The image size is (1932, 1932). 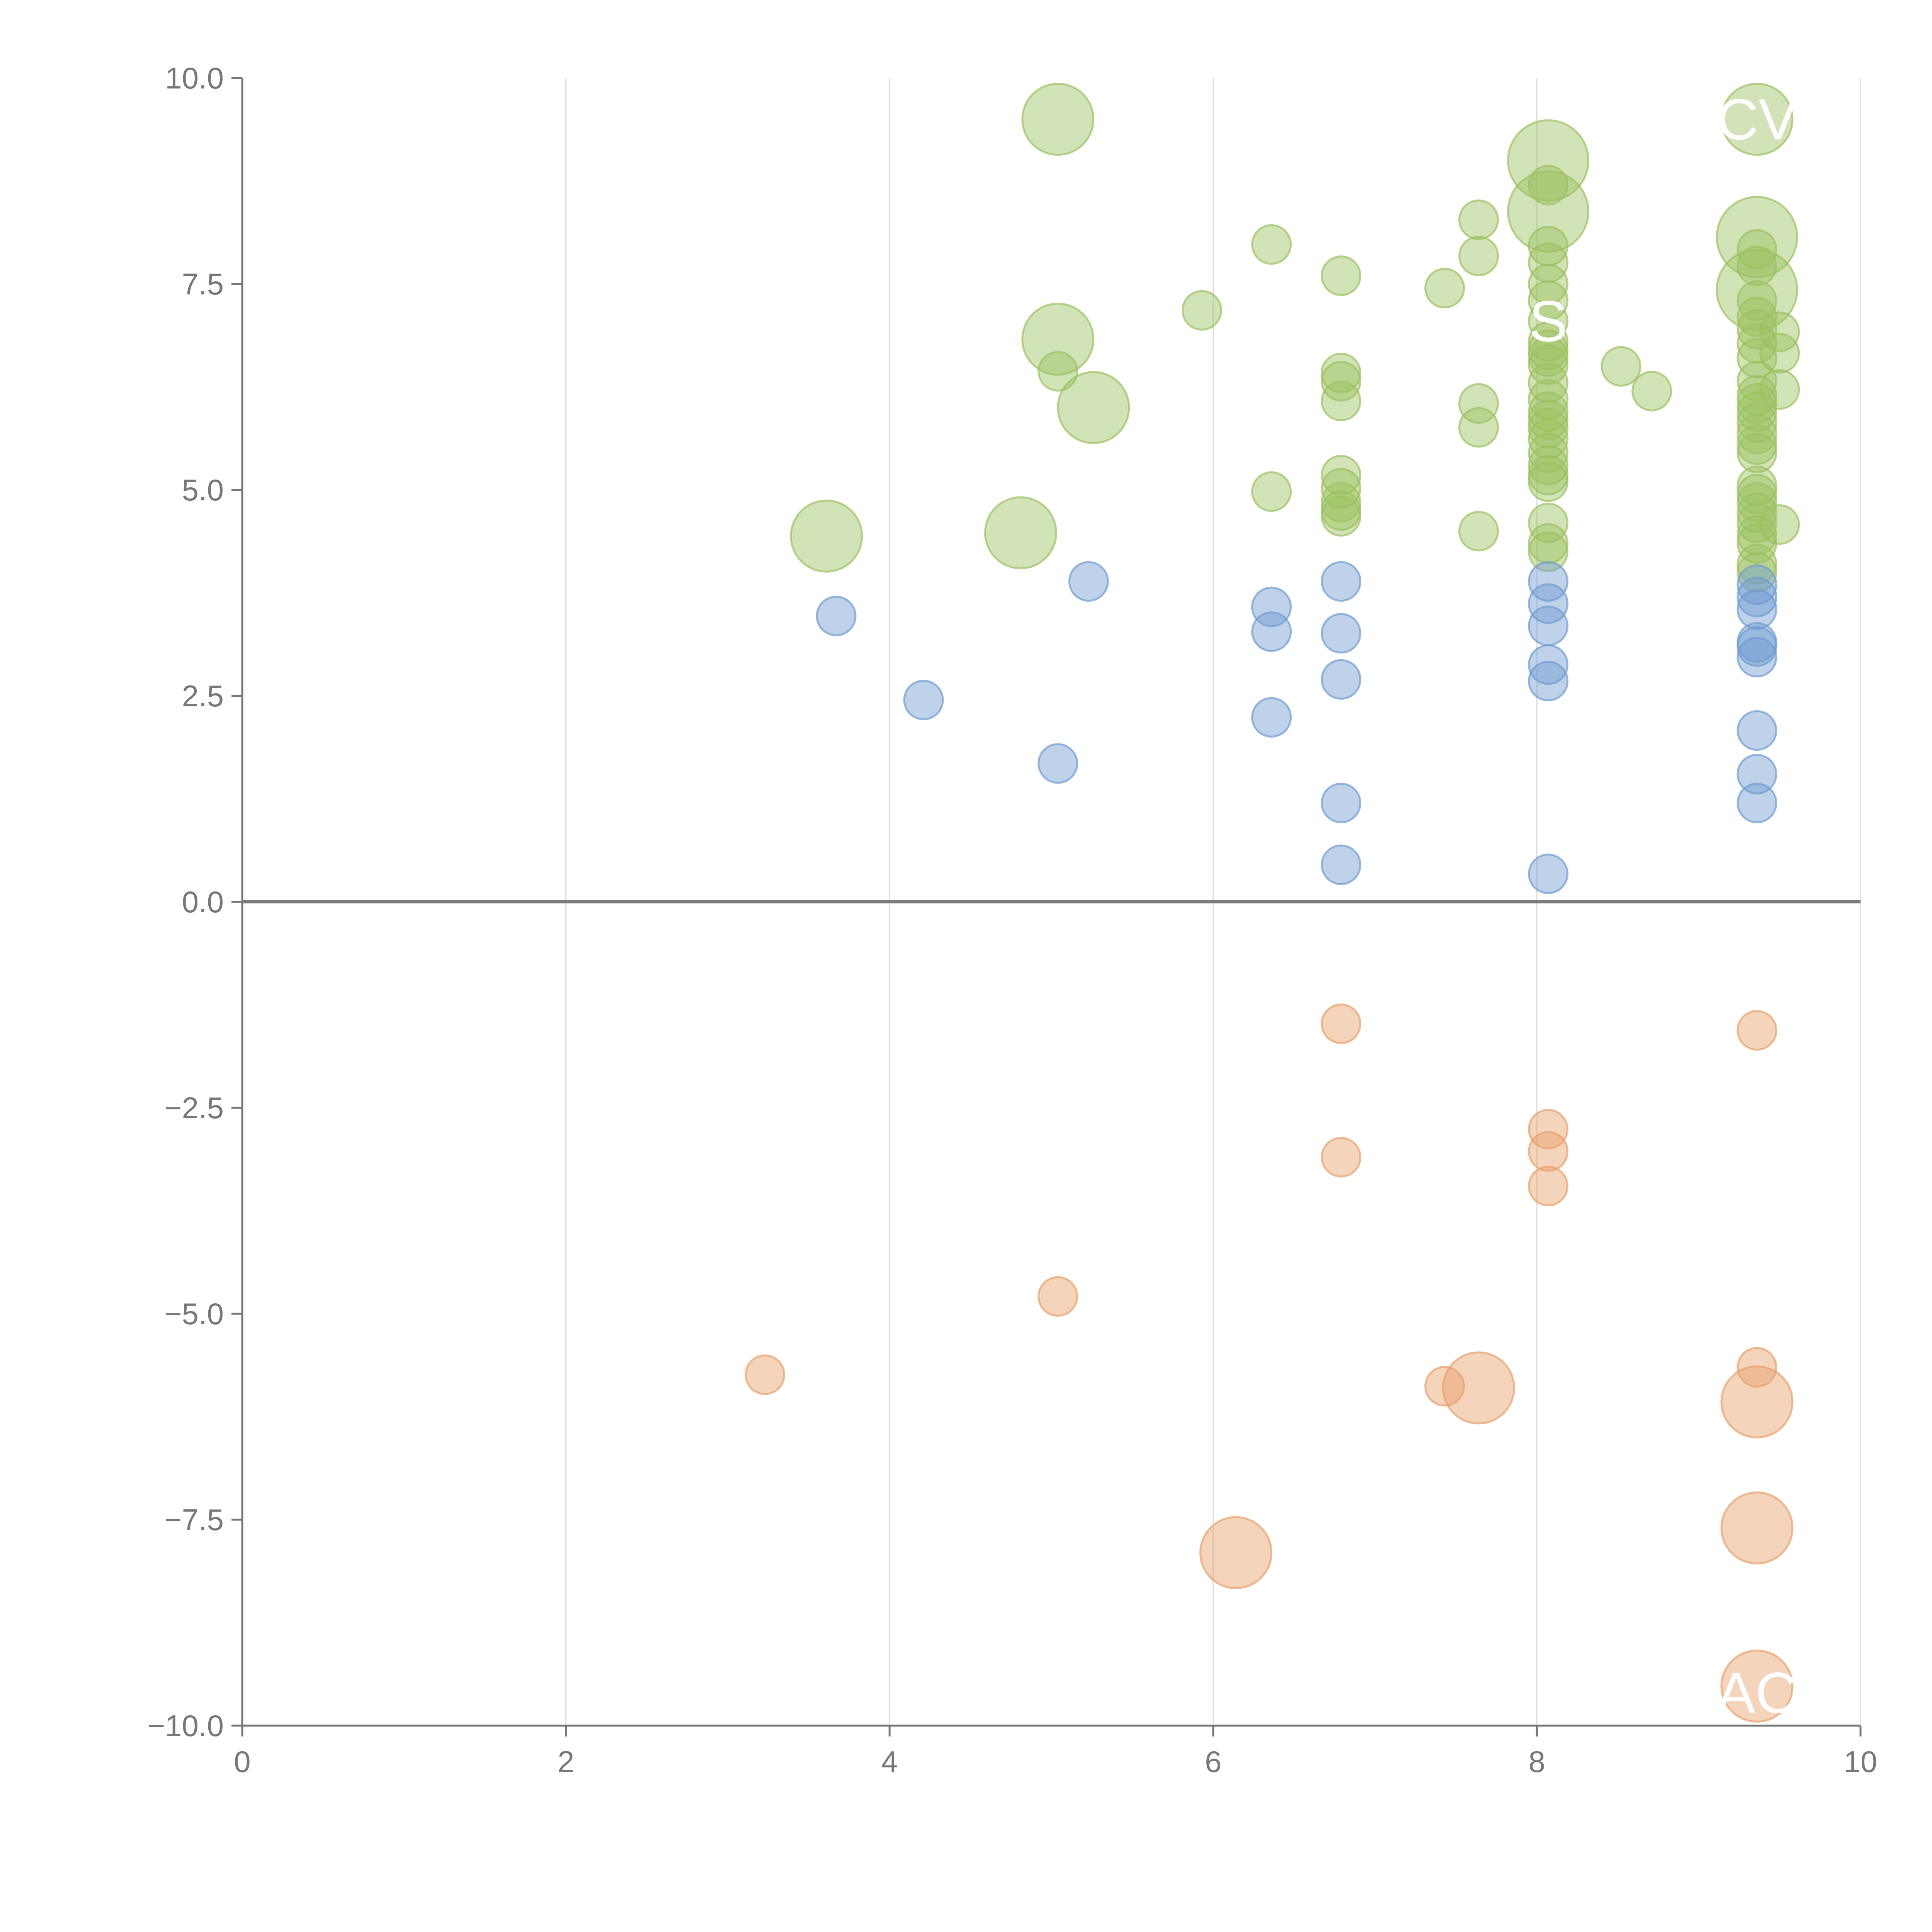 I want to click on y-tick-label: −2.5, so click(x=194, y=1108).